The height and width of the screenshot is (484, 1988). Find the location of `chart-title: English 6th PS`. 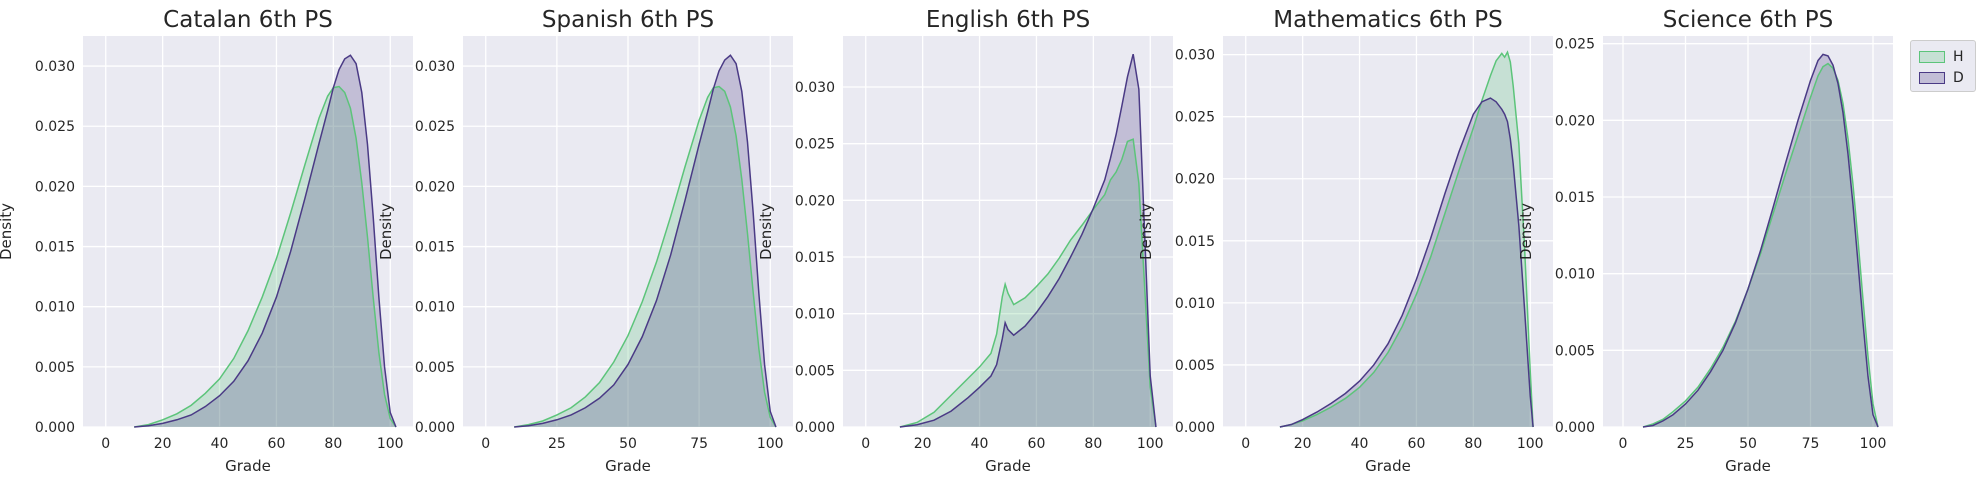

chart-title: English 6th PS is located at coordinates (1008, 20).